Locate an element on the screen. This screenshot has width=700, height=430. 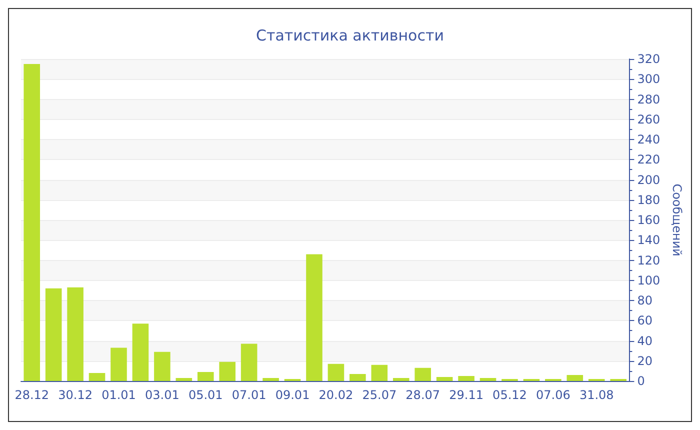
y-tick-label: 60 is located at coordinates (644, 321).